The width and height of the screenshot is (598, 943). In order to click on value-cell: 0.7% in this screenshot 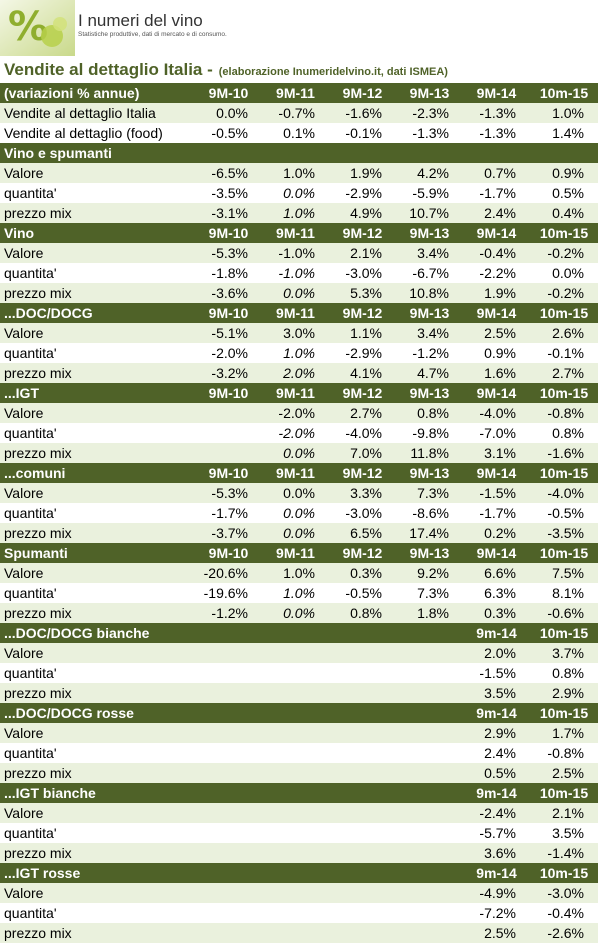, I will do `click(496, 173)`.